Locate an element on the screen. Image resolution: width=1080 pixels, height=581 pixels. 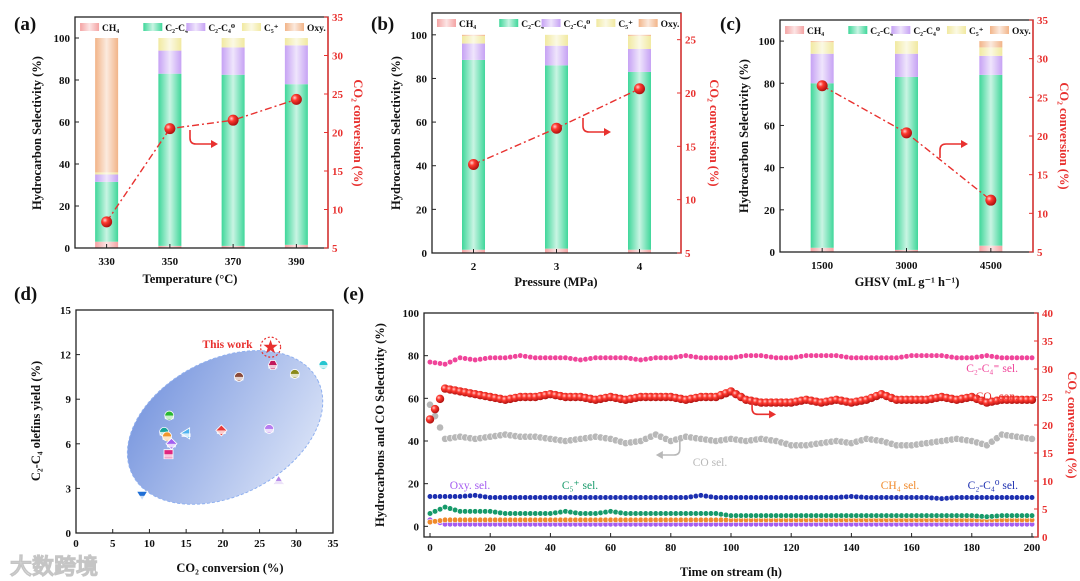
x-tick-label: 1500 is located at coordinates (822, 266).